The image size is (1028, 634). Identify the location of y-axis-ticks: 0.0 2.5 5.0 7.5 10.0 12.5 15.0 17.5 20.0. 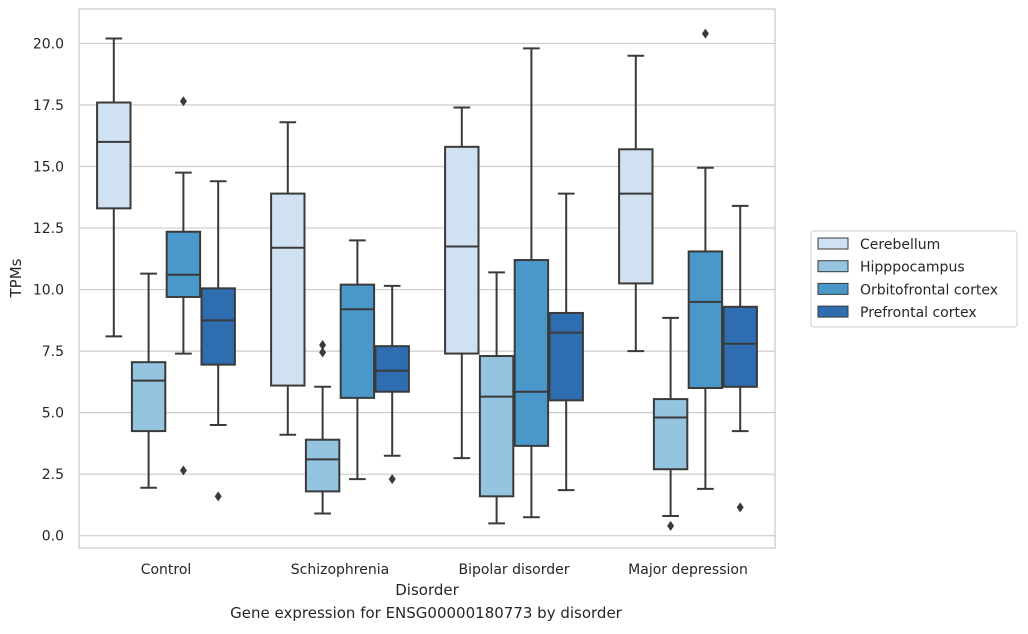
(48, 290).